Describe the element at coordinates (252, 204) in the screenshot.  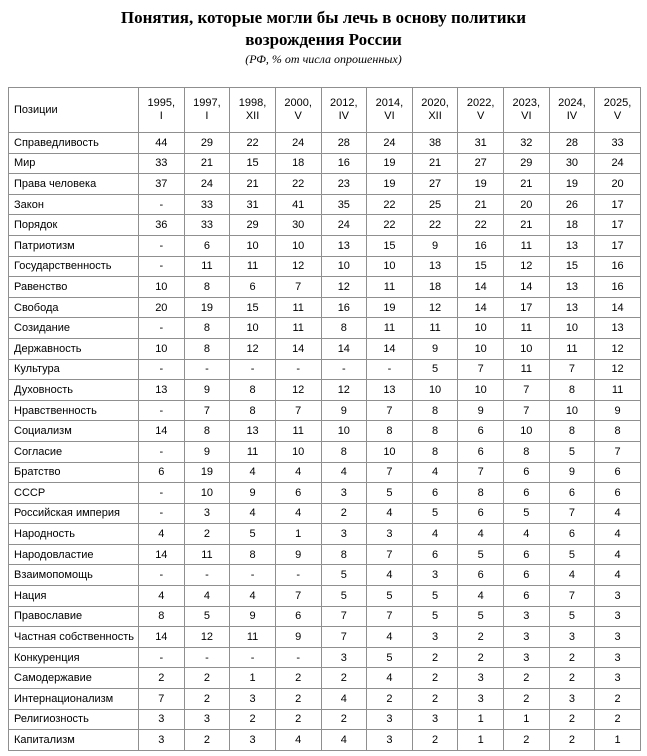
I see `cell-value: 31` at that location.